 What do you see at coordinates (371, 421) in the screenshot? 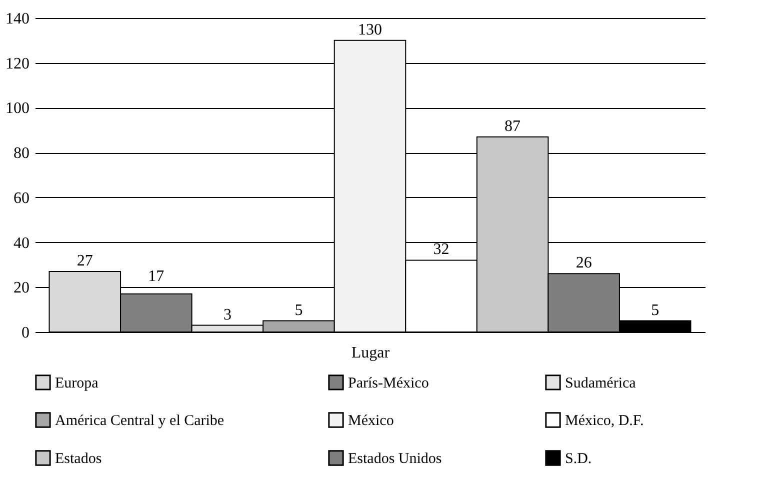
I see `legend-label: México` at bounding box center [371, 421].